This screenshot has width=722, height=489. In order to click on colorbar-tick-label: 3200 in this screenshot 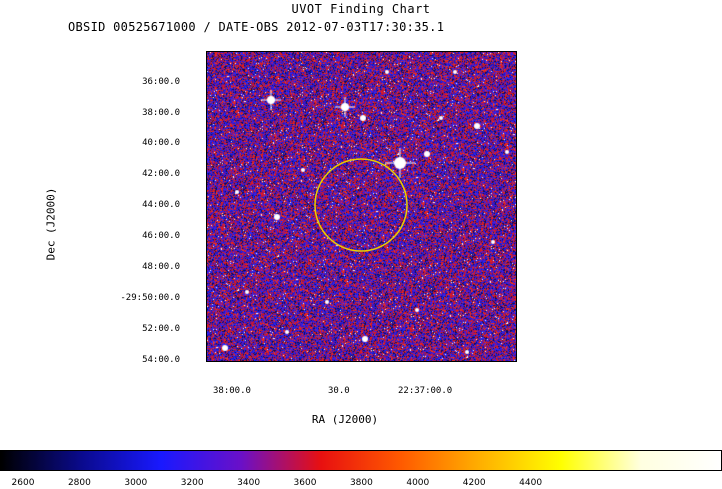, I will do `click(192, 483)`.